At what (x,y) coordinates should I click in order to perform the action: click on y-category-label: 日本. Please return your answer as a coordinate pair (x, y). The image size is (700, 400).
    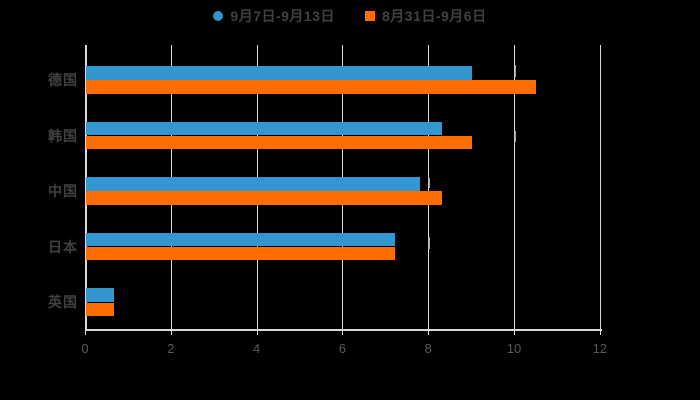
    Looking at the image, I should click on (63, 246).